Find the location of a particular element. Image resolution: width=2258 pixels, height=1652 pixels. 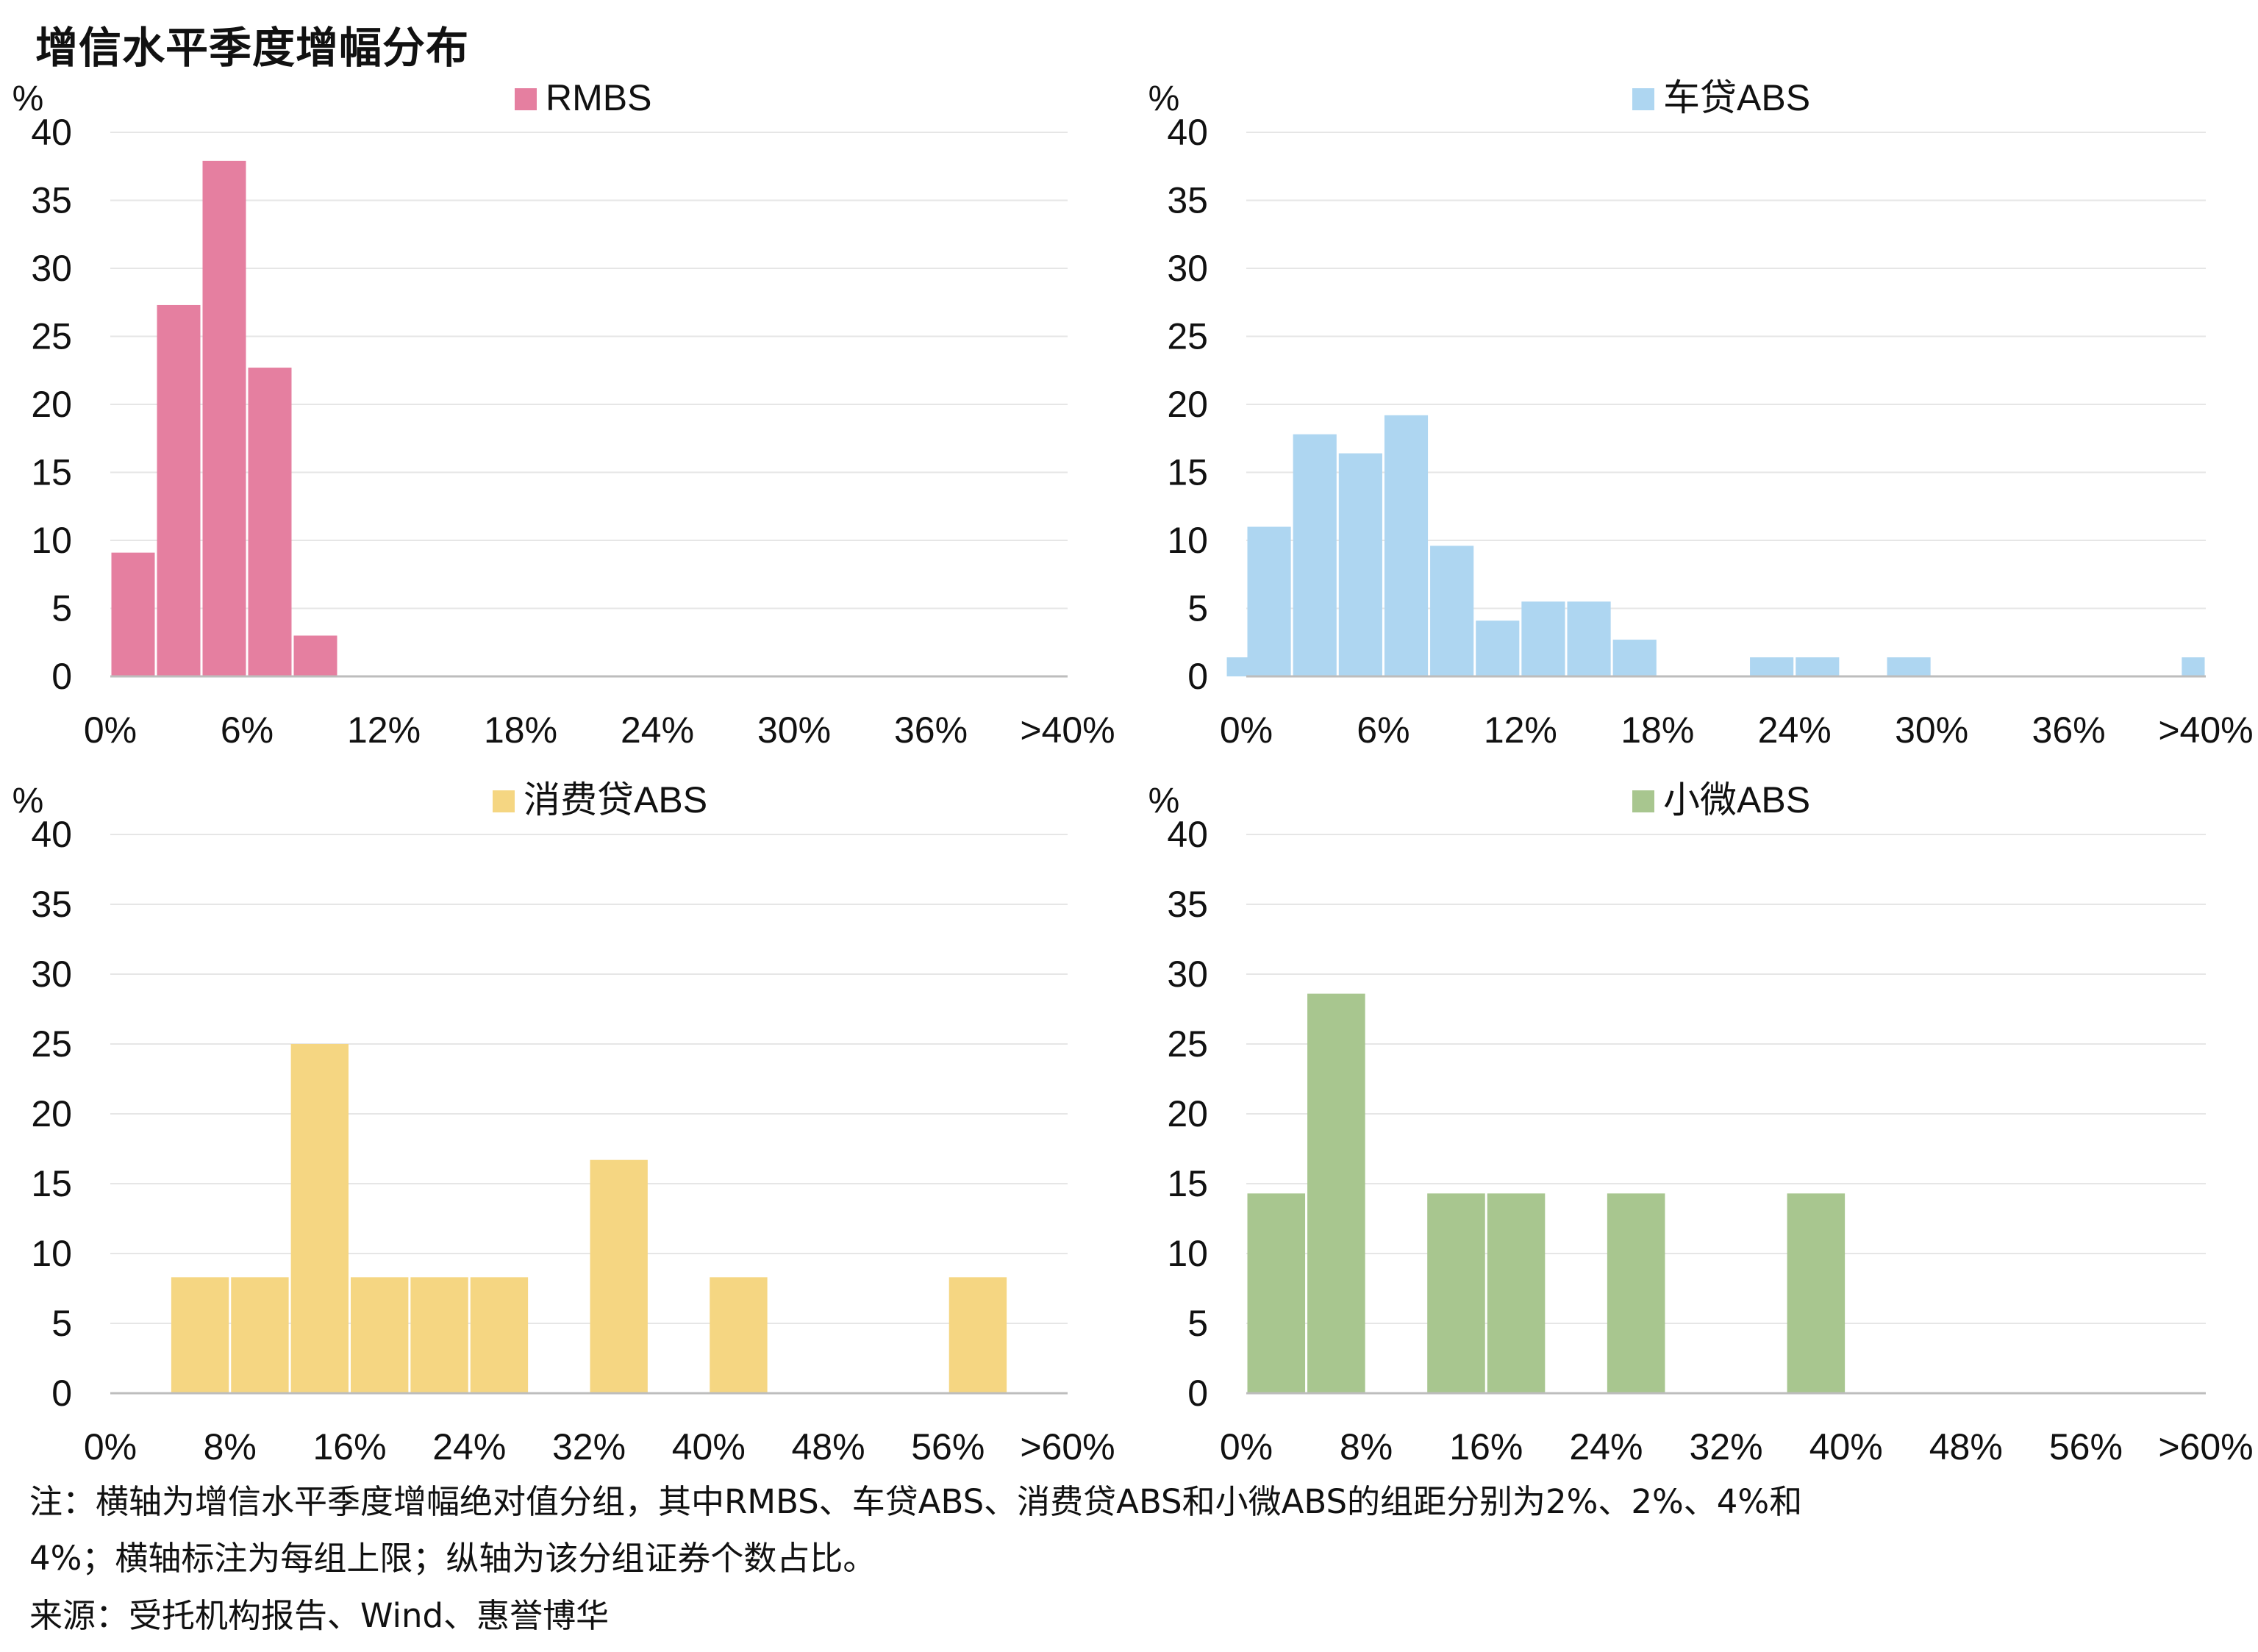

legend-label: 小微ABS is located at coordinates (1737, 799).